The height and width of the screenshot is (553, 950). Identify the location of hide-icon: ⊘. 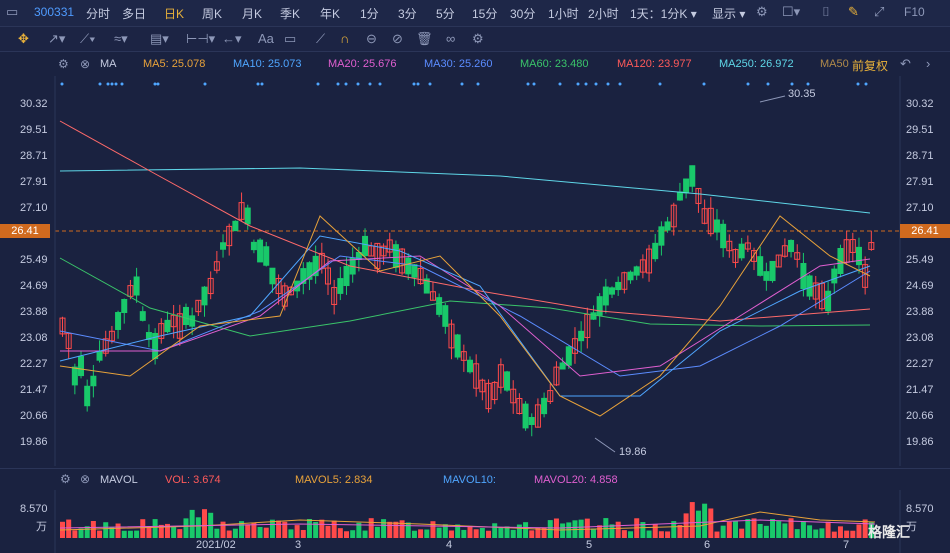
(397, 38).